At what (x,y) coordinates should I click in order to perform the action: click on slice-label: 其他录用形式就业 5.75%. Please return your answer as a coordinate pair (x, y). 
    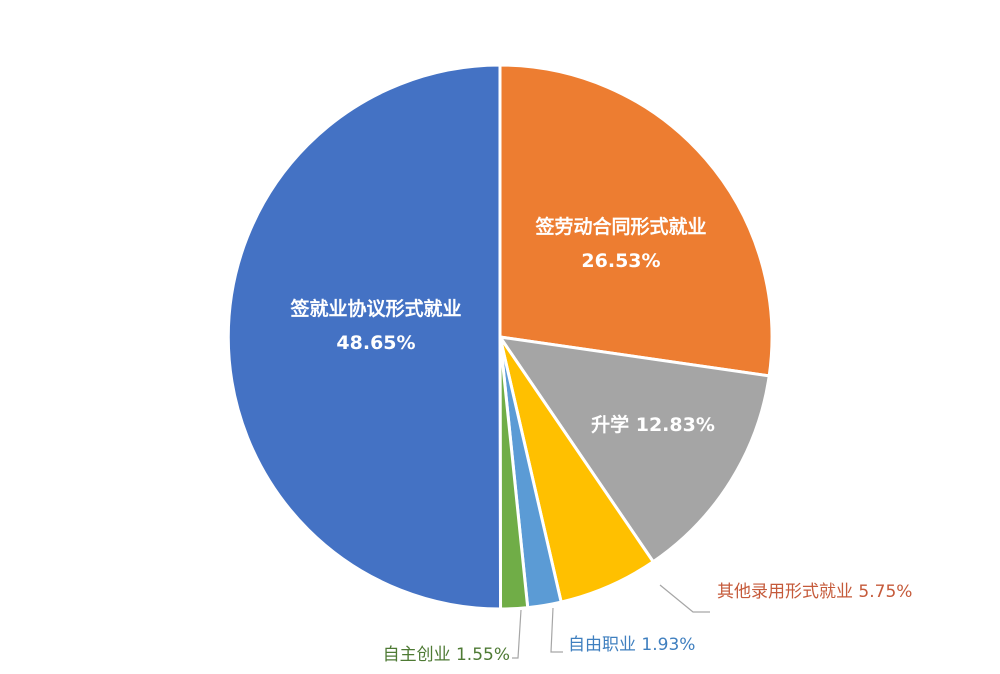
    Looking at the image, I should click on (814, 592).